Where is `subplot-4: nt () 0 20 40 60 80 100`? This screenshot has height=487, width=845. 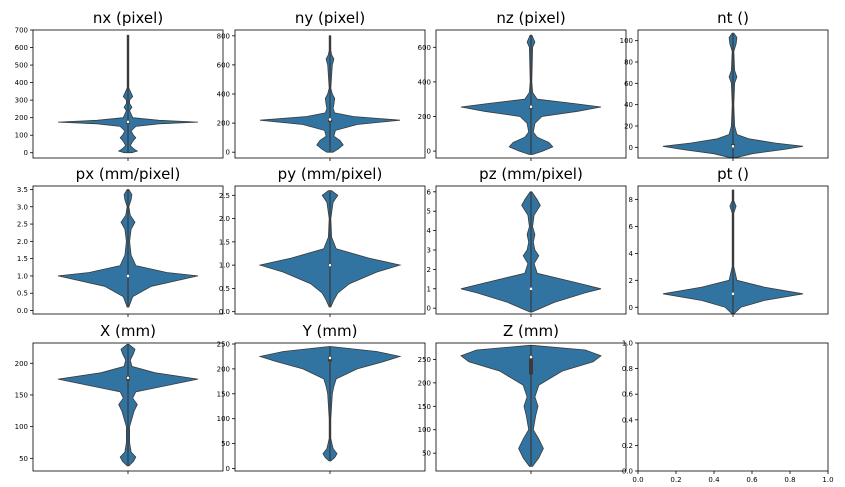 subplot-4: nt () 0 20 40 60 80 100 is located at coordinates (724, 85).